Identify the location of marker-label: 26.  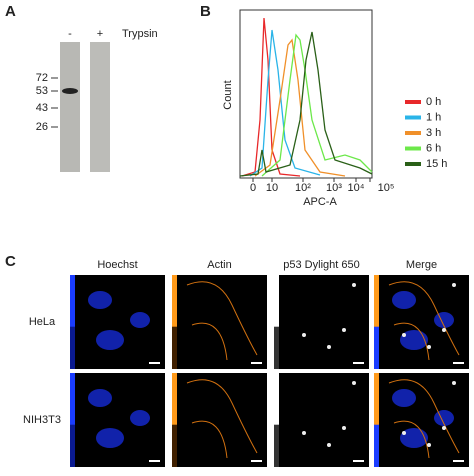
(42, 127).